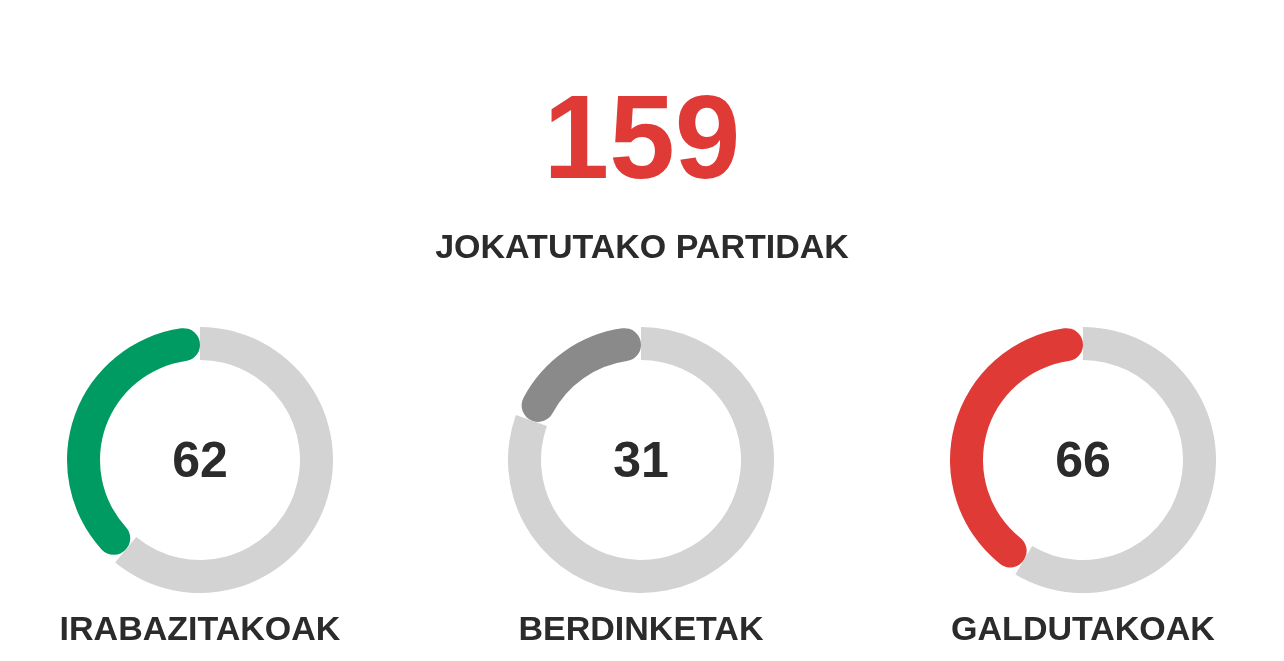 Image resolution: width=1284 pixels, height=661 pixels. I want to click on text: GALDUTAKOAK, so click(1083, 628).